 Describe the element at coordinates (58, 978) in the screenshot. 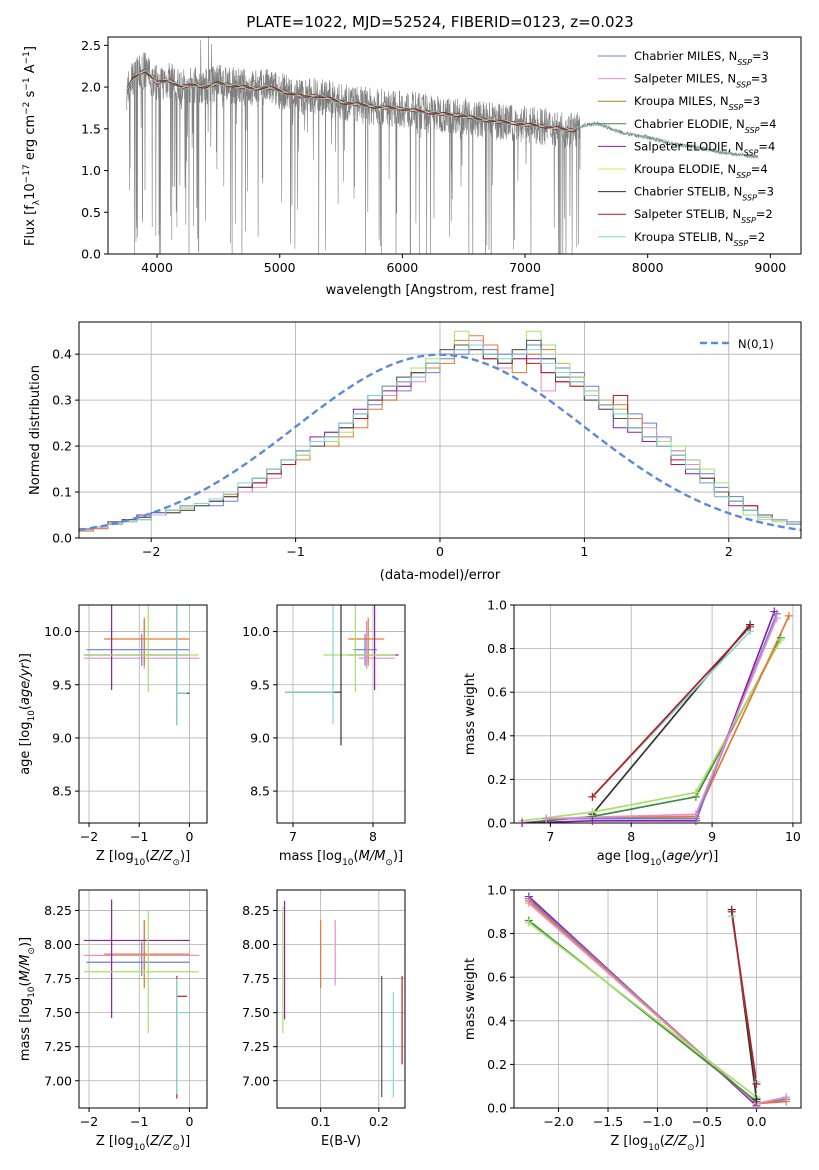

I see `y-tick-label: 7.75` at that location.